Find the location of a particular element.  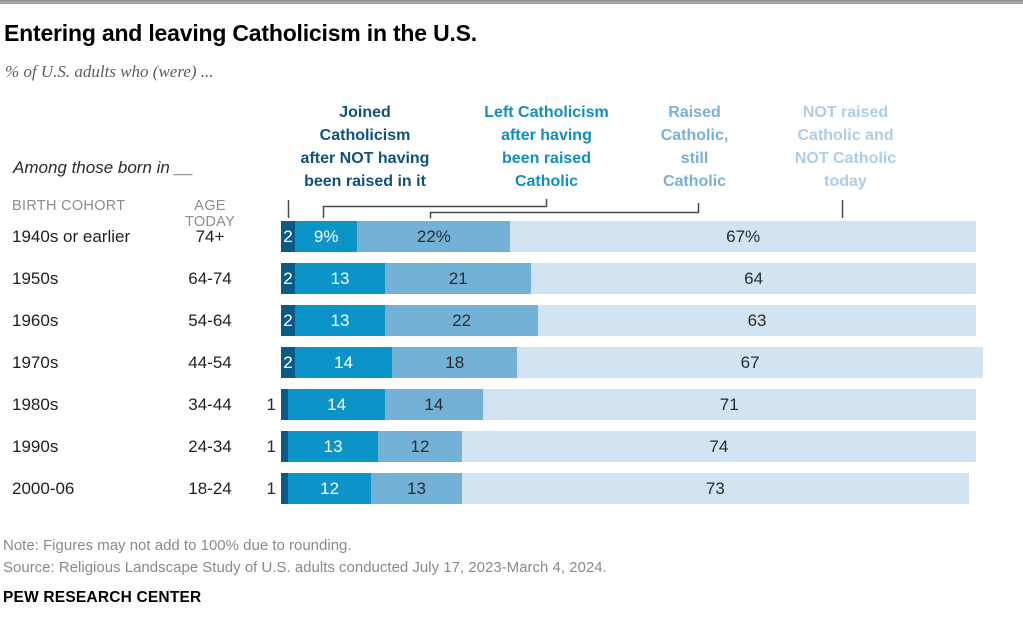

value-label-left: 9% is located at coordinates (326, 236).